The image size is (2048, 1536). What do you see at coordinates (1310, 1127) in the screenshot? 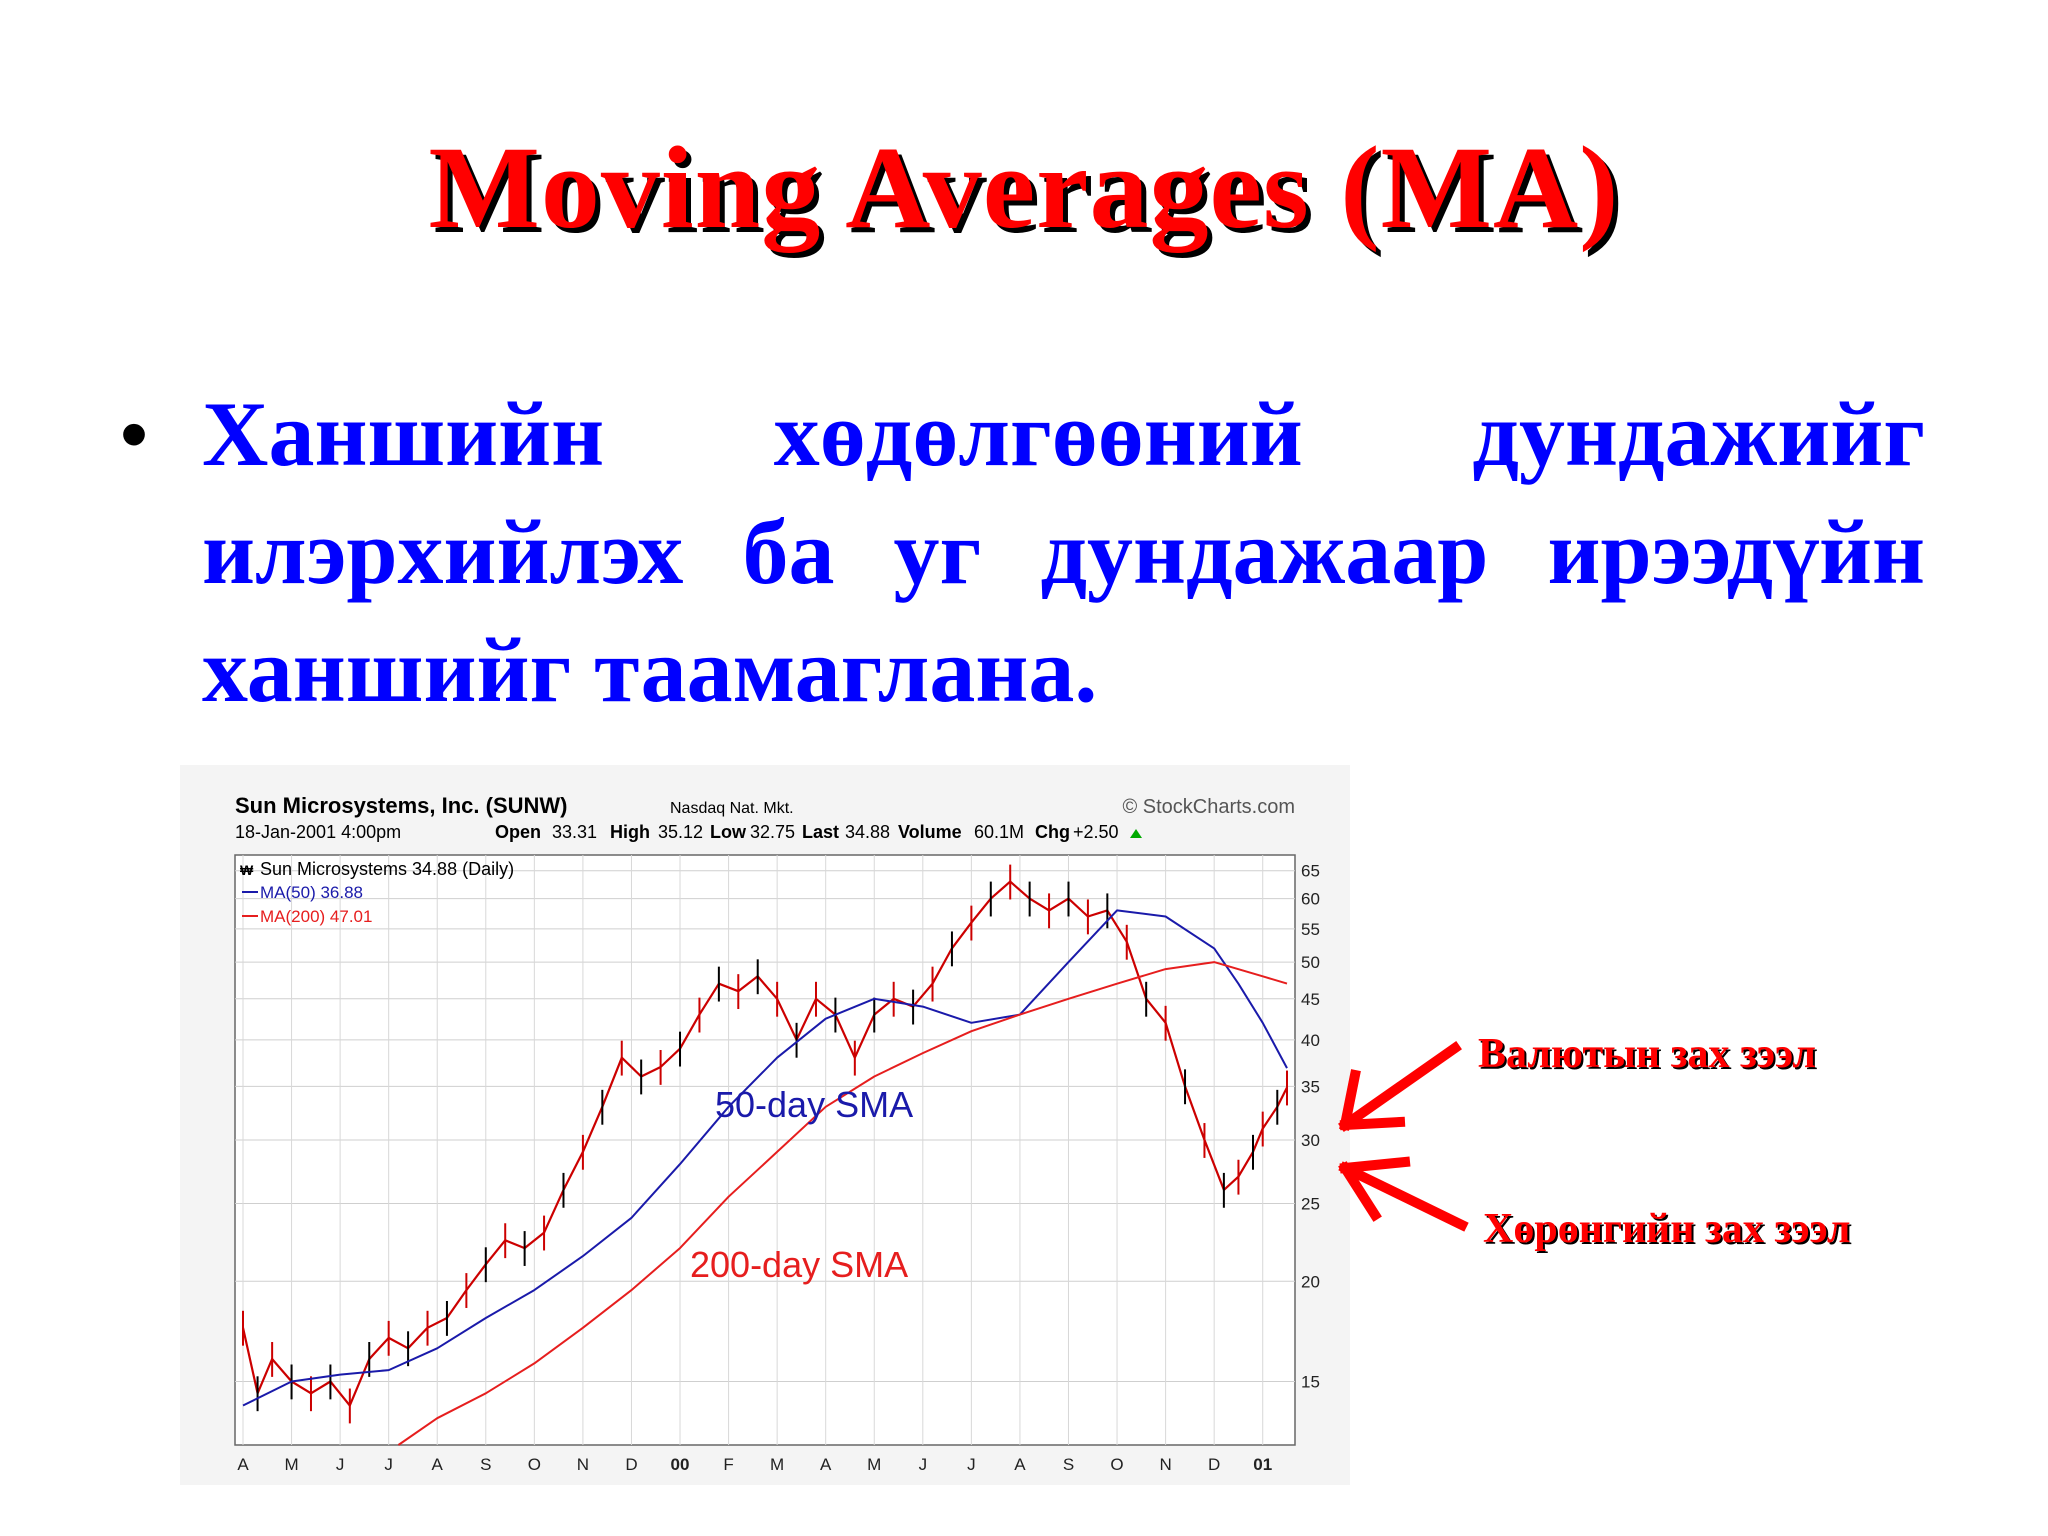
I see `y-axis-ticks: 65 60 55 50 45 40 35 30 25 20 15` at bounding box center [1310, 1127].